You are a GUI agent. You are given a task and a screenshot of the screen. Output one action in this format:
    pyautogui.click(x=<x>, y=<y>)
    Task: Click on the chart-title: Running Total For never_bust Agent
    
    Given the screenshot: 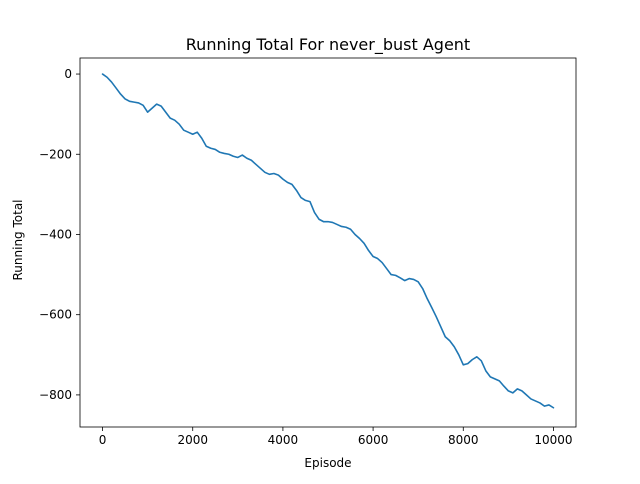 What is the action you would take?
    pyautogui.click(x=328, y=45)
    